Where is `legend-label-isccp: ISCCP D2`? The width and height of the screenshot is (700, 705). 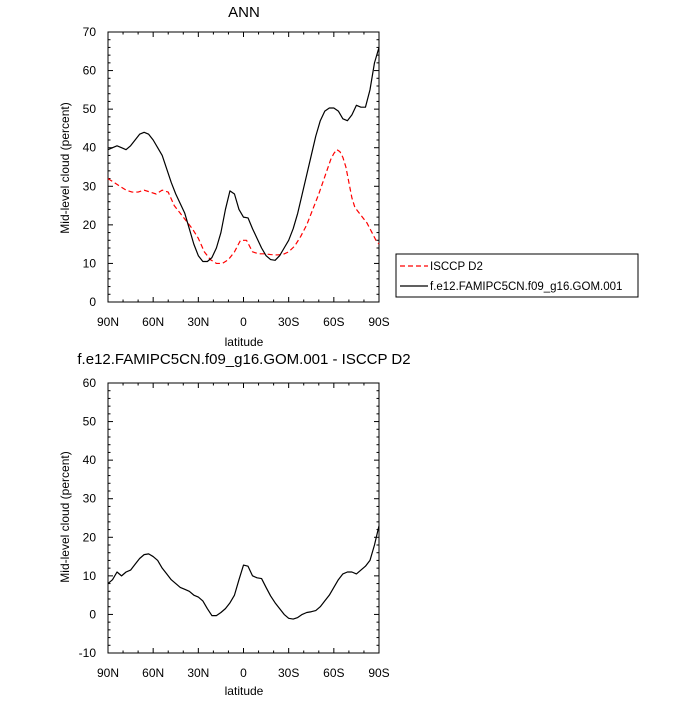 legend-label-isccp: ISCCP D2 is located at coordinates (456, 267).